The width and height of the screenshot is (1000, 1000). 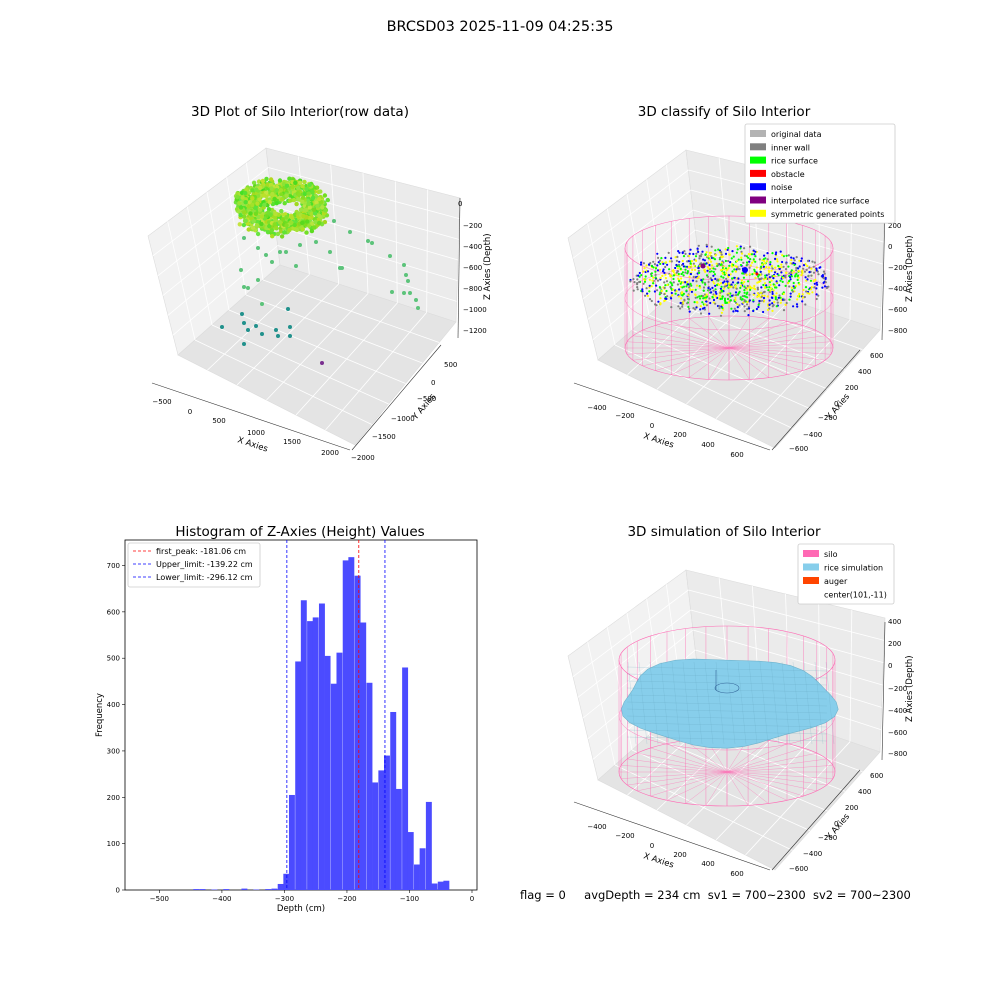 What do you see at coordinates (897, 733) in the screenshot?
I see `z-tick-label: −600` at bounding box center [897, 733].